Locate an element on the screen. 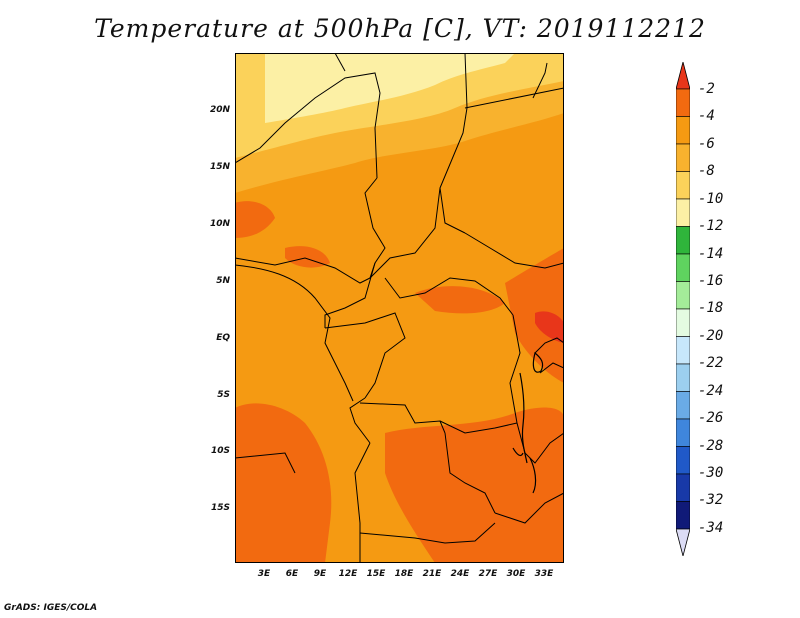 This screenshot has width=800, height=618. colorbar-label: -16 is located at coordinates (711, 281).